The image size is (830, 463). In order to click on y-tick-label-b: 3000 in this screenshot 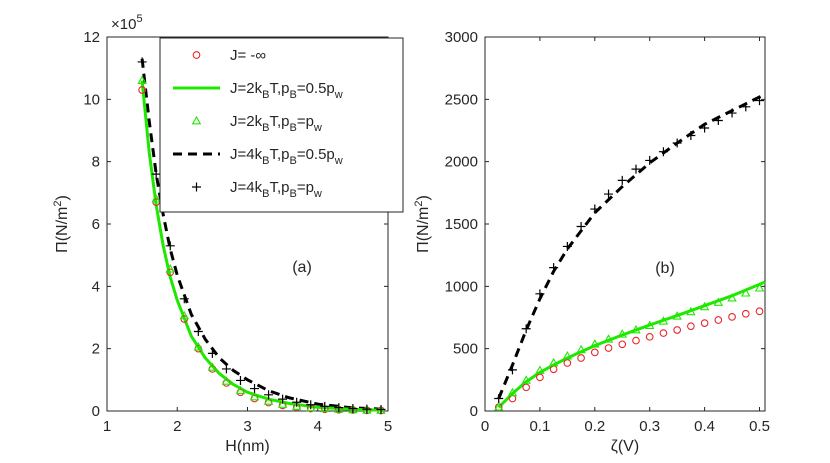, I will do `click(461, 37)`.